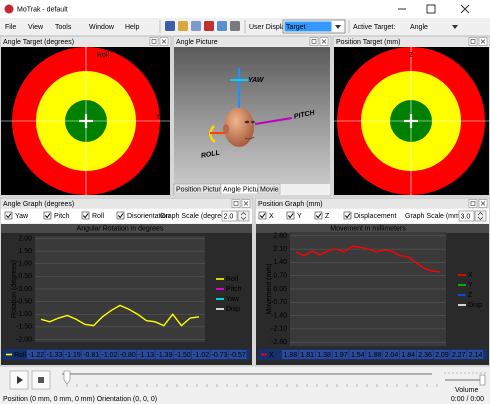 Image resolution: width=490 pixels, height=404 pixels. I want to click on active-target-label: Active Target:, so click(374, 27).